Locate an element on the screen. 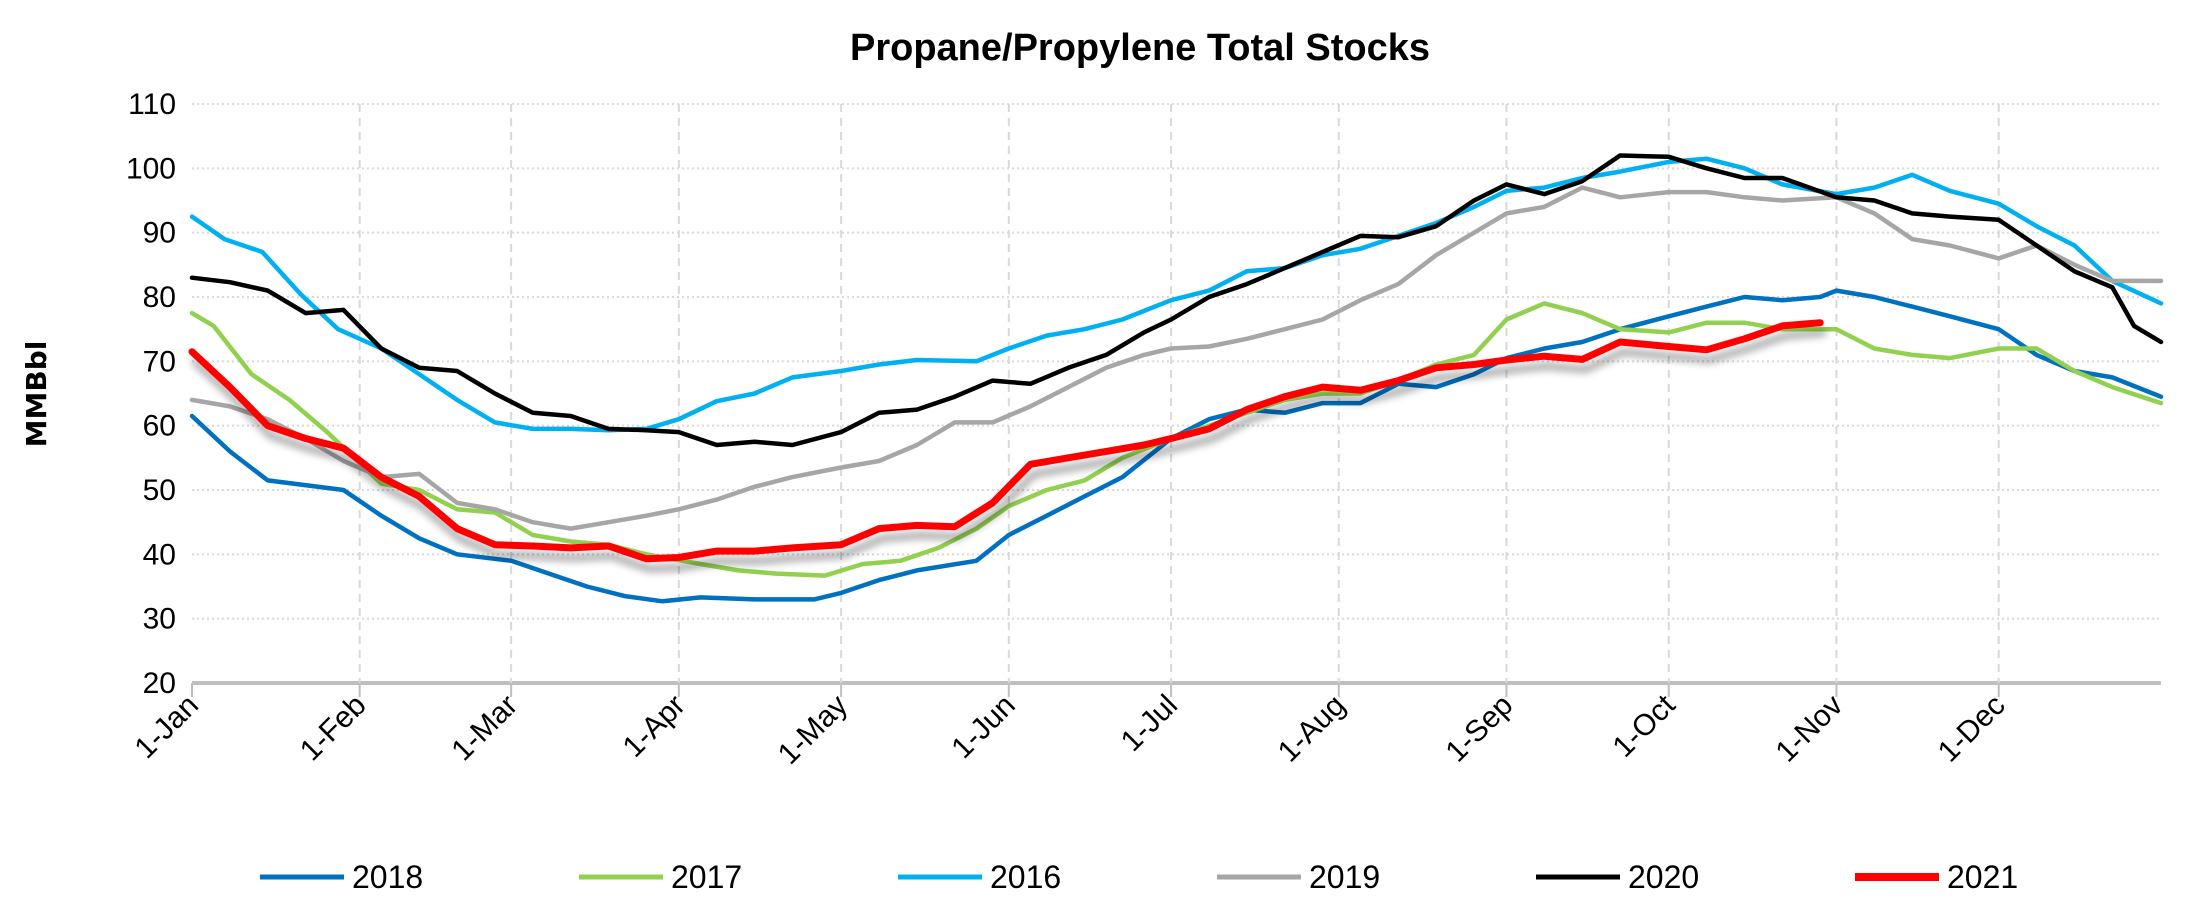  x-tick-label: 1-Mar is located at coordinates (484, 728).